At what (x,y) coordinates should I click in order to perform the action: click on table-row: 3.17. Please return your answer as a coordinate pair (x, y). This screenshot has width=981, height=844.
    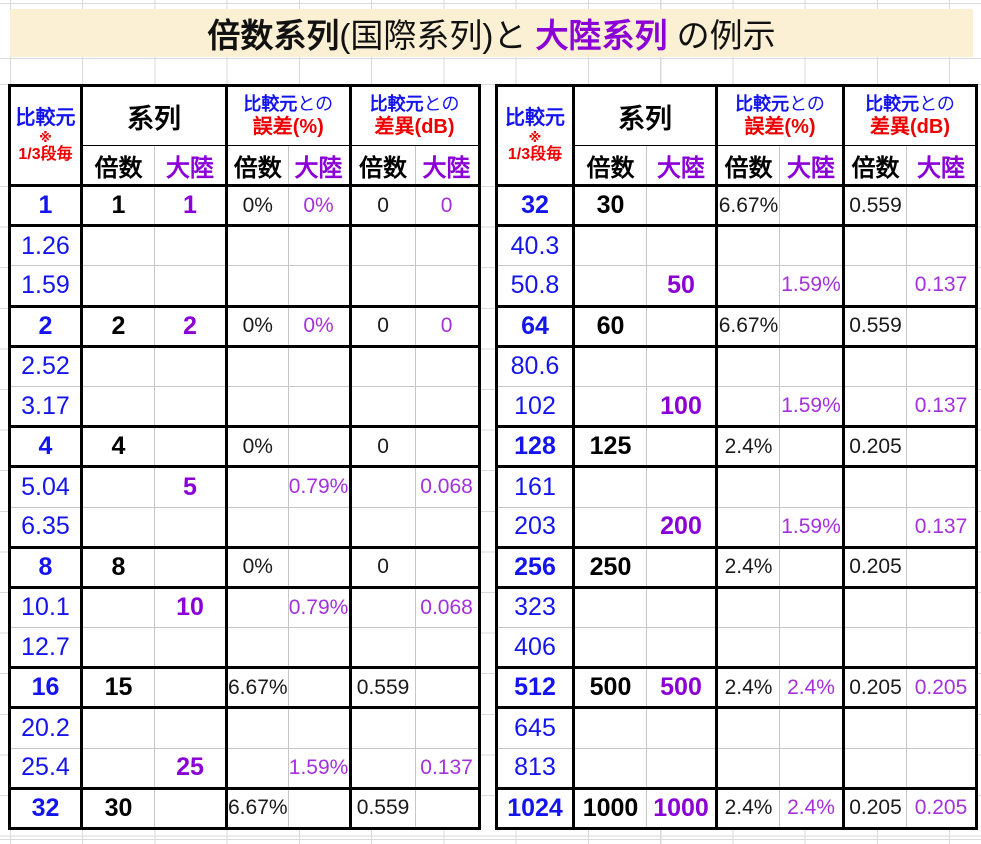
    Looking at the image, I should click on (244, 406).